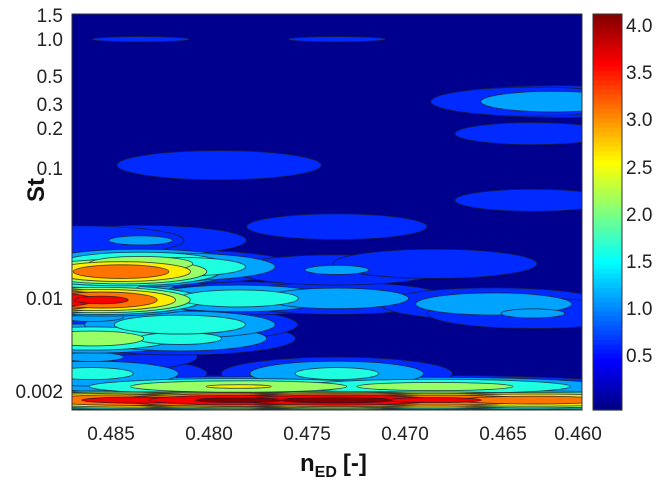 This screenshot has width=665, height=486. What do you see at coordinates (326, 472) in the screenshot?
I see `x-axis-title-subscript: ED` at bounding box center [326, 472].